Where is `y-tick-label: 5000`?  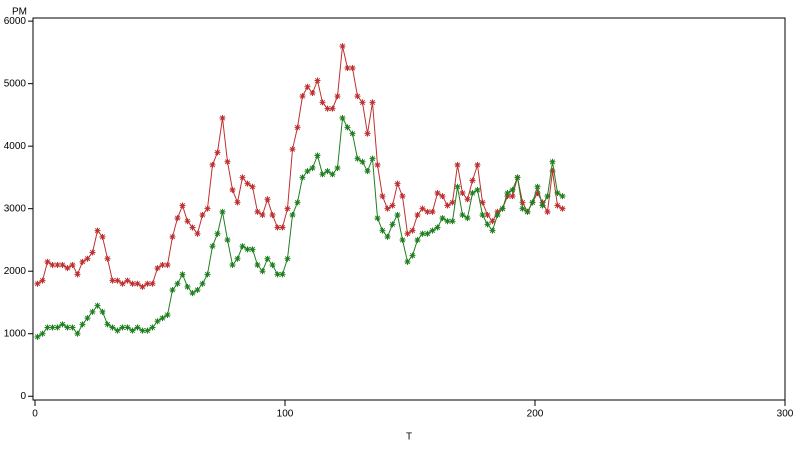 y-tick-label: 5000 is located at coordinates (15, 83).